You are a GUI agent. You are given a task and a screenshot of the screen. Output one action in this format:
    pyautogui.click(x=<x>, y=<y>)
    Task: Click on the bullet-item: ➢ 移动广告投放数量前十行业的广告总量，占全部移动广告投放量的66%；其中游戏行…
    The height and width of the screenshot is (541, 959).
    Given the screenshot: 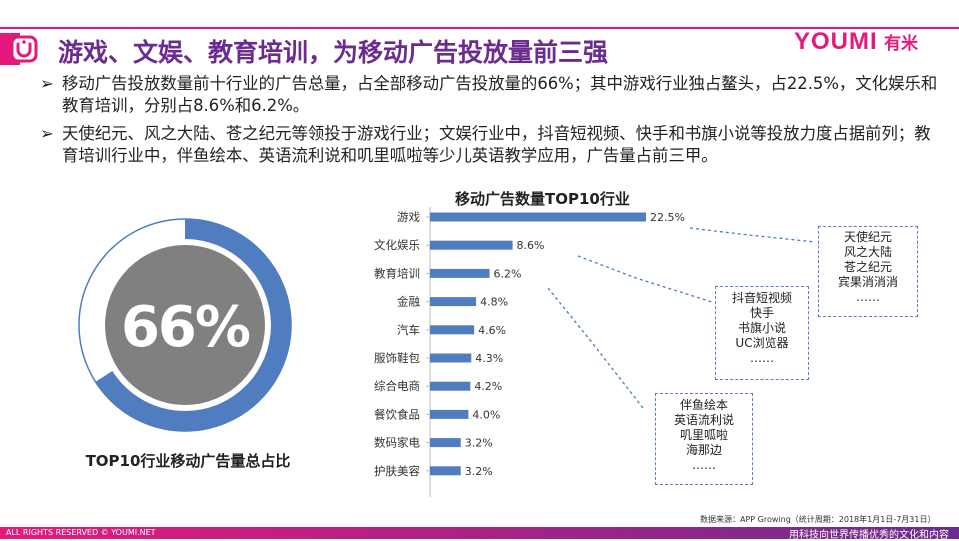 What is the action you would take?
    pyautogui.click(x=492, y=95)
    